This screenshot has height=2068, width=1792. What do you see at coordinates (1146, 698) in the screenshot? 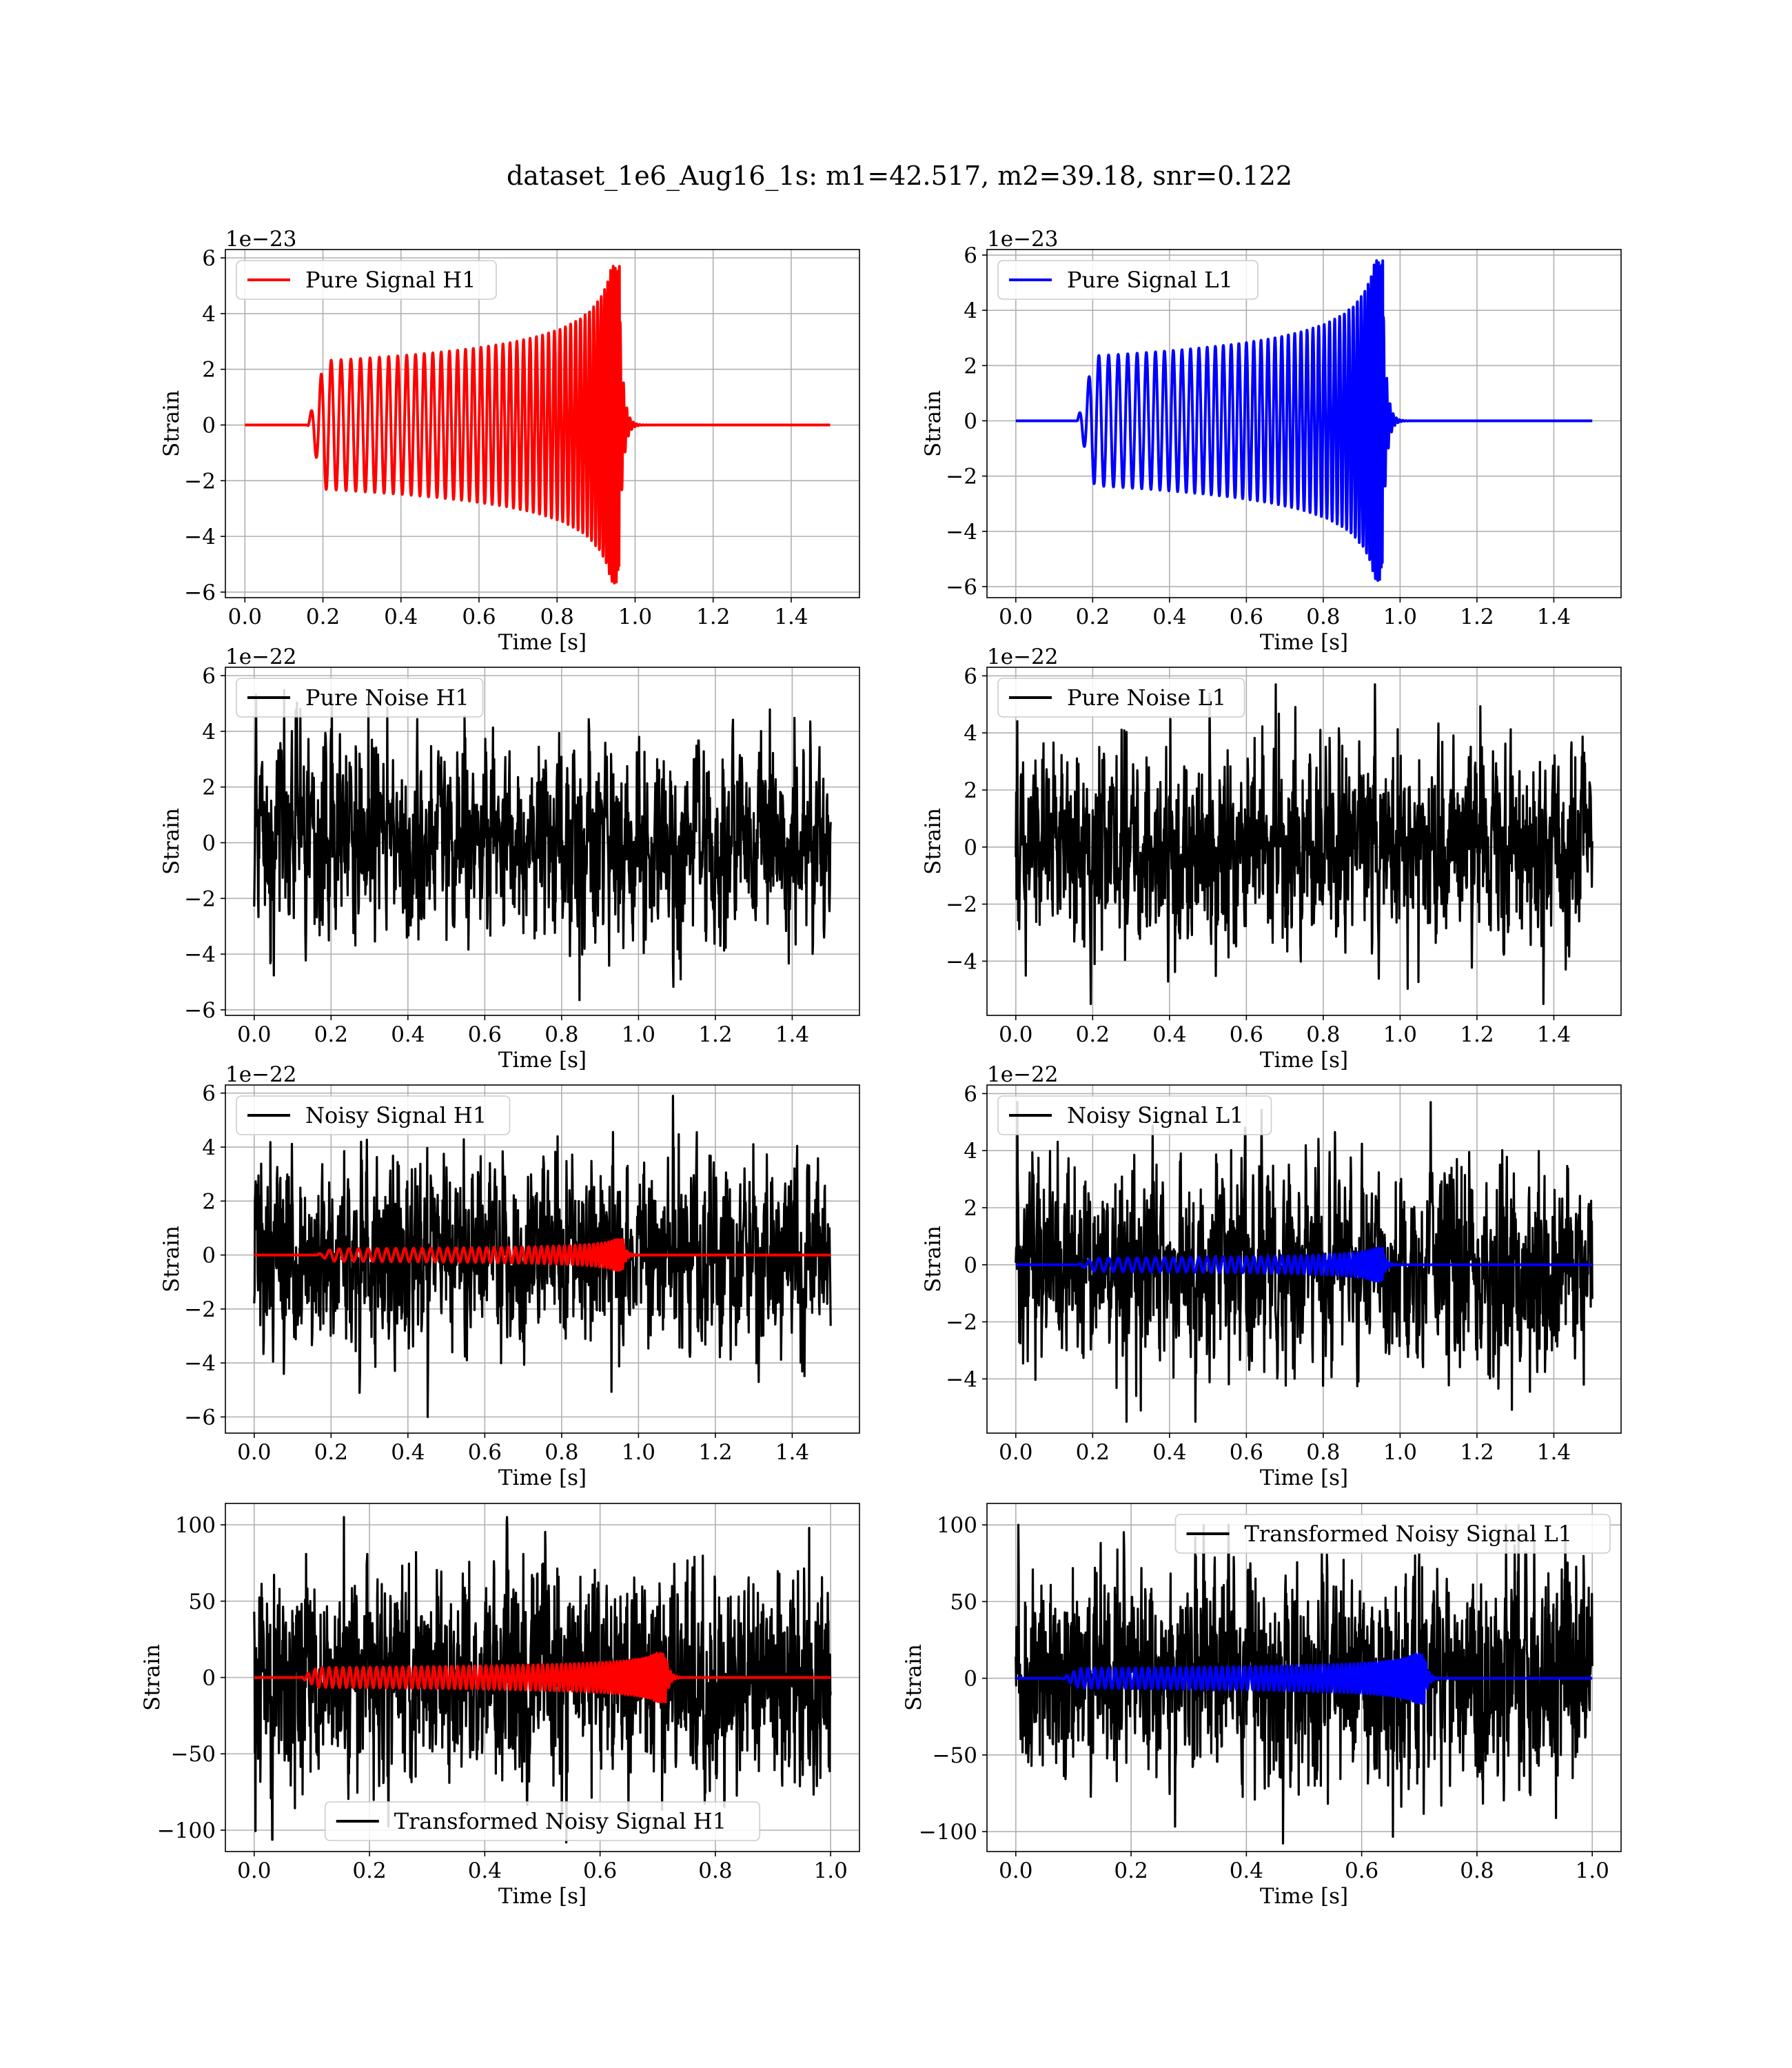
I see `legend-label: Pure Noise L1` at bounding box center [1146, 698].